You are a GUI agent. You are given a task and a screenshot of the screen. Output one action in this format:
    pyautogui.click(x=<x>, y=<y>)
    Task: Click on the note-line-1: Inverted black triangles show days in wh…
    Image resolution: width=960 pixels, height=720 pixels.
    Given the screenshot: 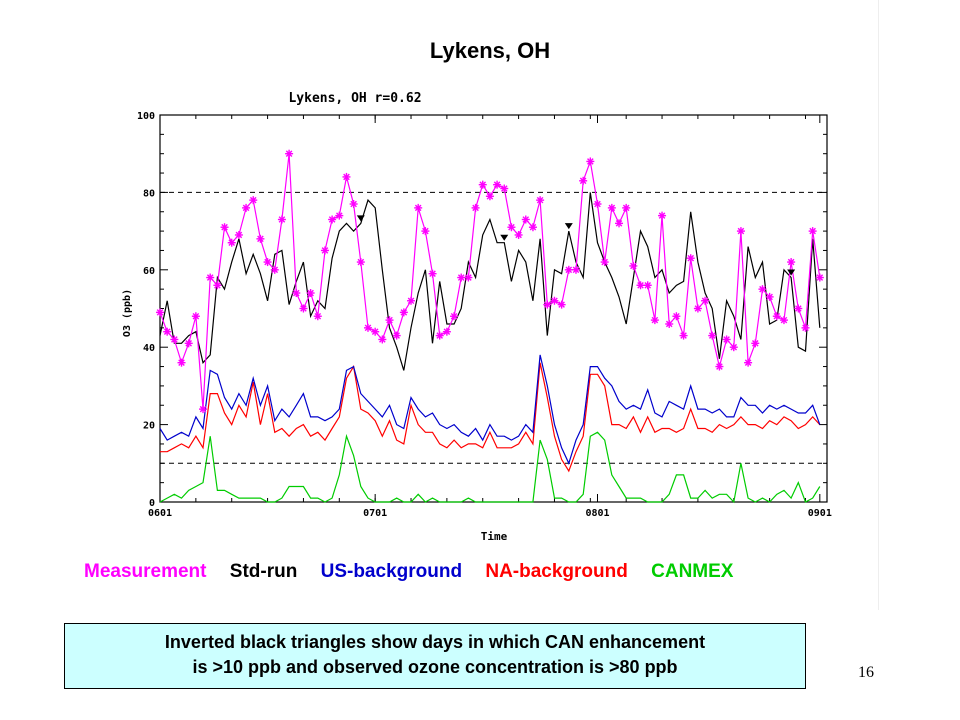 What is the action you would take?
    pyautogui.click(x=435, y=642)
    